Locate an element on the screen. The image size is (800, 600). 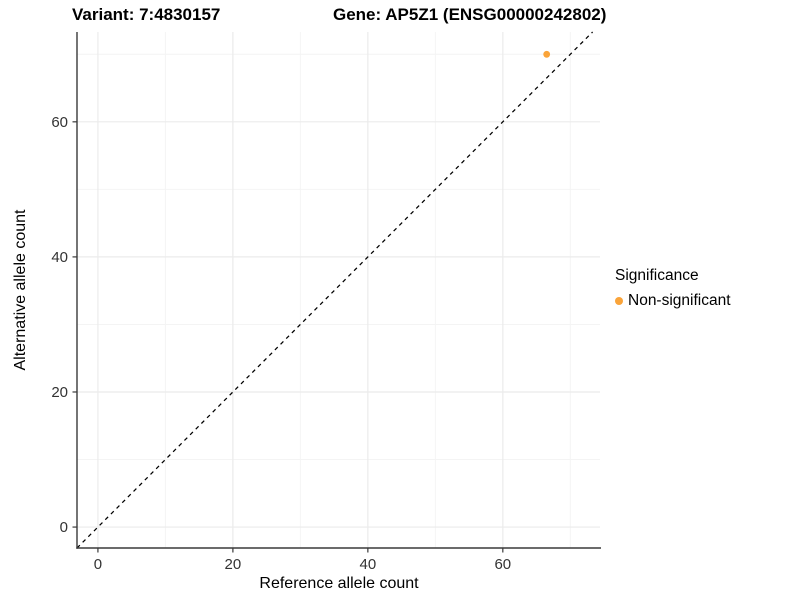
x-axis-title: Reference allele count is located at coordinates (339, 583).